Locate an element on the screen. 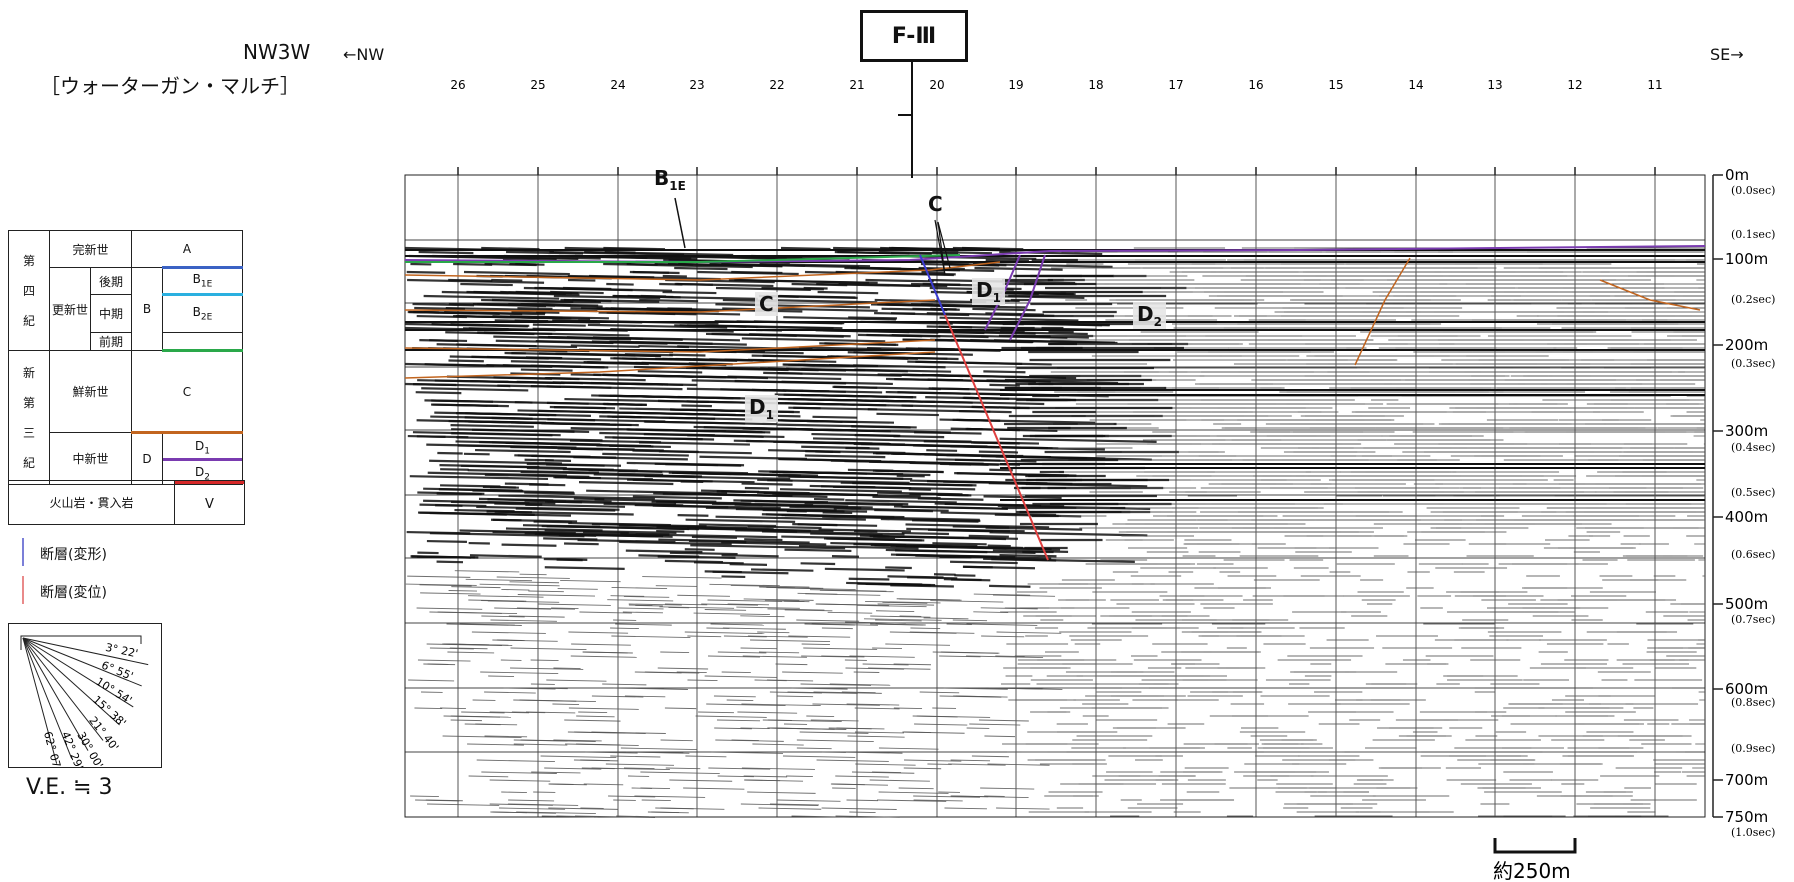  unit-c-cell: C is located at coordinates (187, 392).